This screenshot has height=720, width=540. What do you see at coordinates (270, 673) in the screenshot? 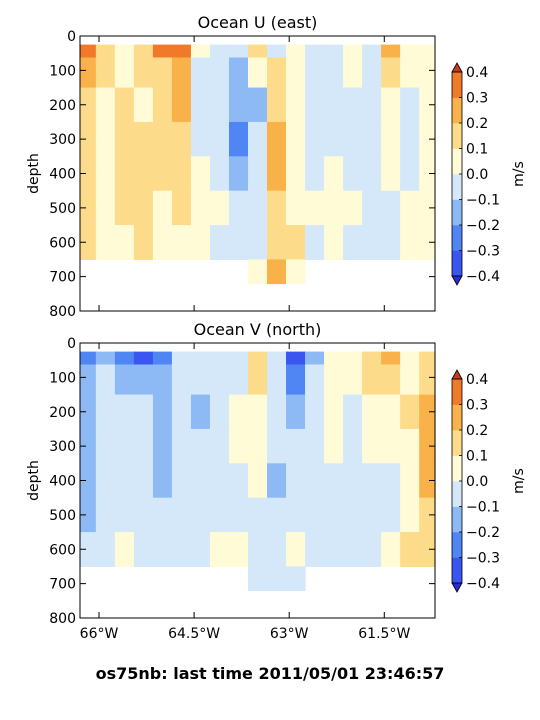
I see `figure-footer: os75nb: last time 2011/05/01 23:46:57` at bounding box center [270, 673].